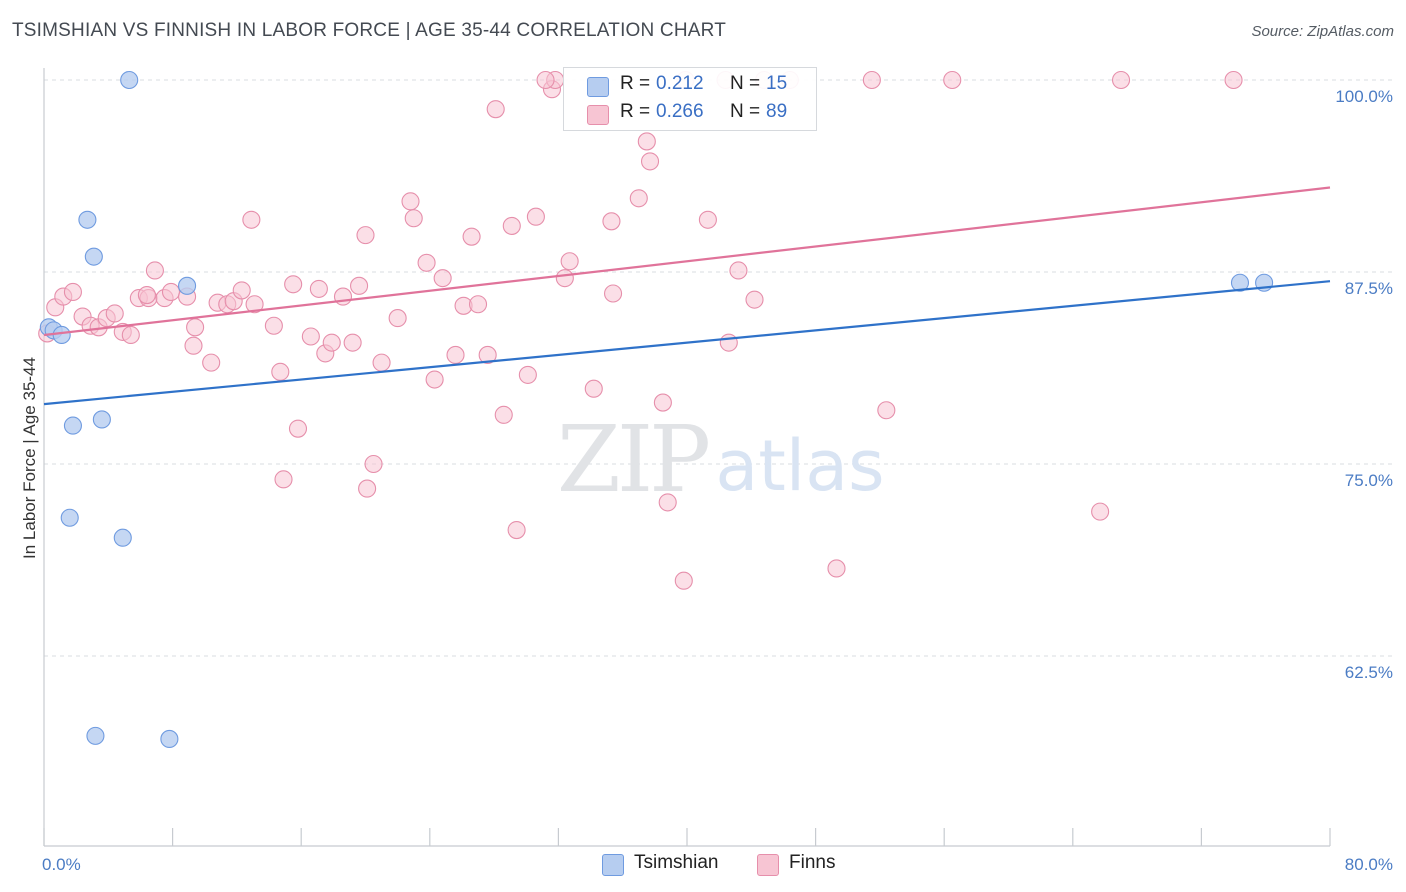 The width and height of the screenshot is (1406, 892). What do you see at coordinates (680, 83) in the screenshot?
I see `r-value: 0.212` at bounding box center [680, 83].